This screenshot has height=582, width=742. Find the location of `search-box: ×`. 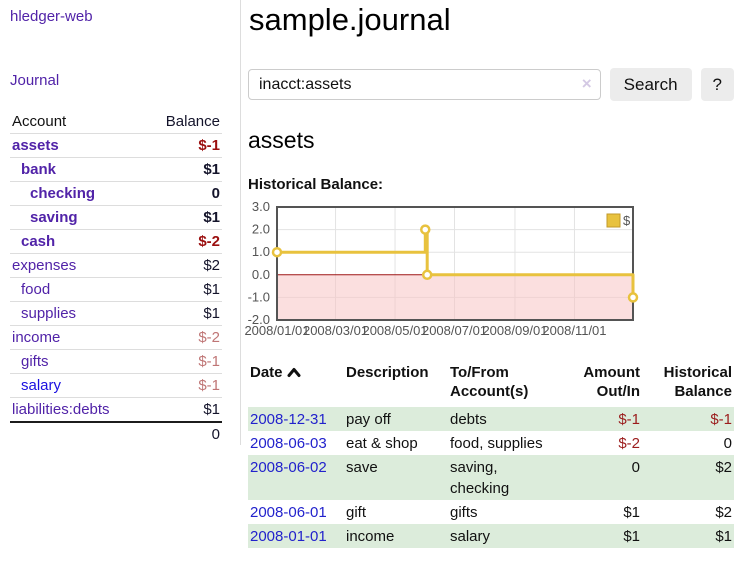

search-box: × is located at coordinates (424, 84).